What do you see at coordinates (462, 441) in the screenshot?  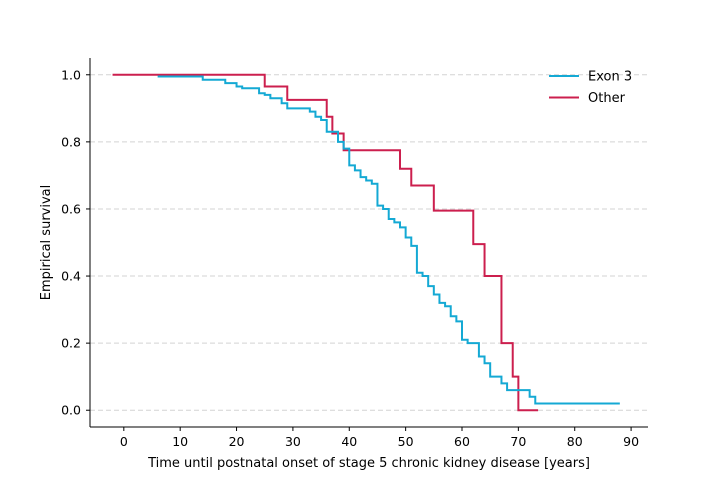 I see `x-tick-label-6: 60` at bounding box center [462, 441].